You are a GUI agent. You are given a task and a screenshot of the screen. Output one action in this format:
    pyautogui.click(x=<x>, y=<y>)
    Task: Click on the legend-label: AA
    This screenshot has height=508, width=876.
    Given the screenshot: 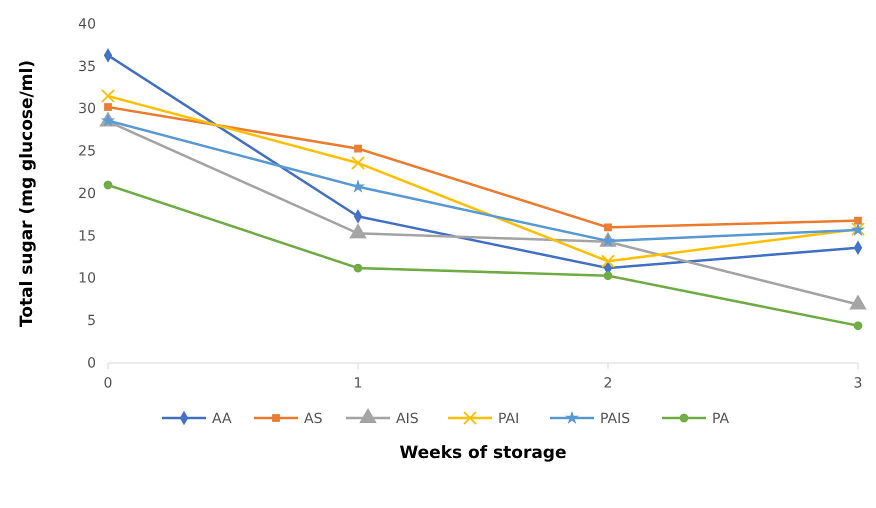 What is the action you would take?
    pyautogui.click(x=222, y=419)
    